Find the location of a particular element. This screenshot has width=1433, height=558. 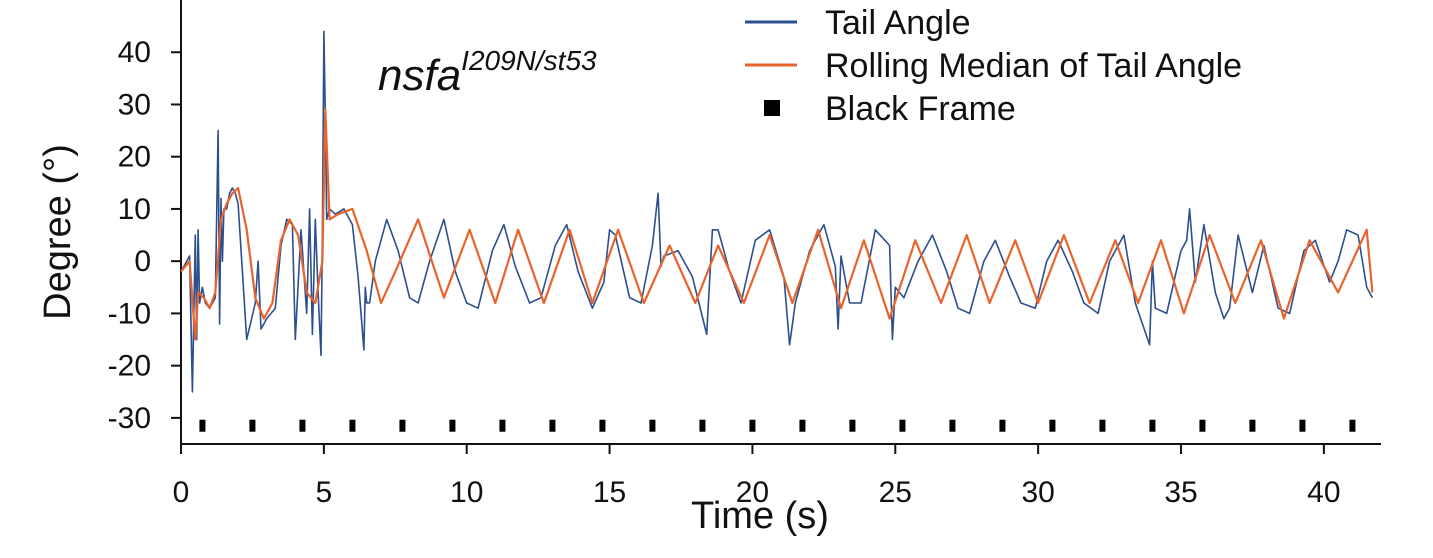

y-tick-label: 30 is located at coordinates (134, 104).